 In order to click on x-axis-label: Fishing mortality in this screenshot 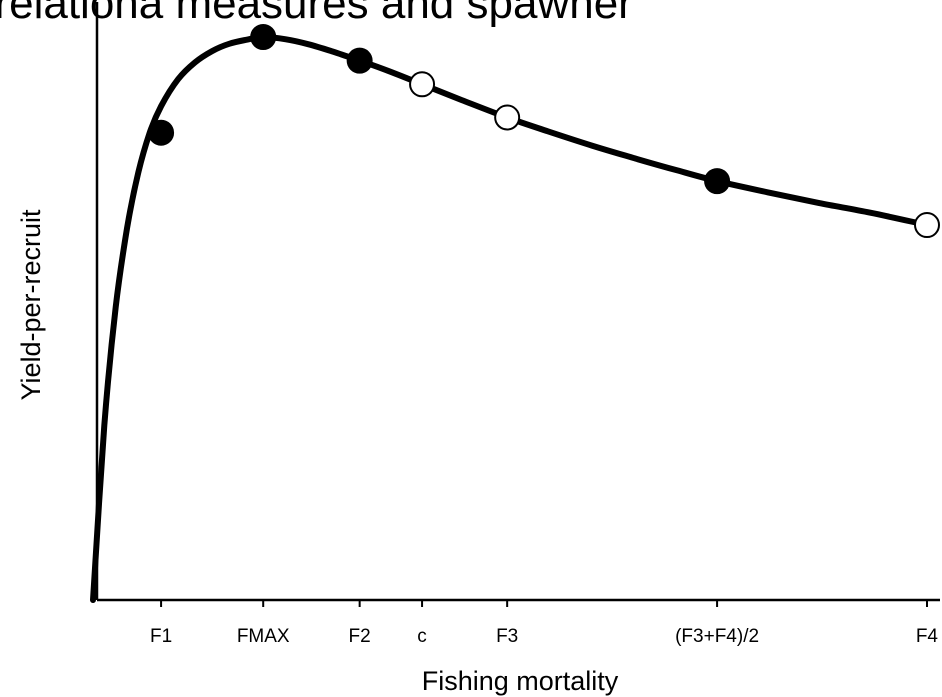, I will do `click(520, 681)`.